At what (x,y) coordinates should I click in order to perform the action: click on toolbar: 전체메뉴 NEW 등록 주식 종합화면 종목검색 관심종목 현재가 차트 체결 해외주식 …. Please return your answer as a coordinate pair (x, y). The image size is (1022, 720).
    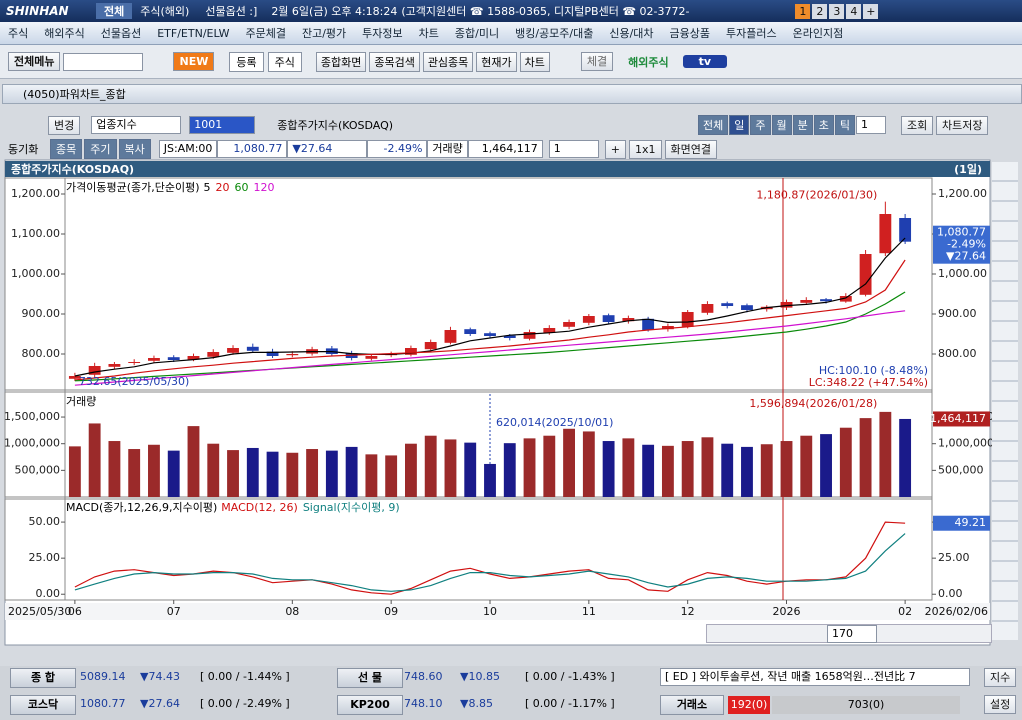
    Looking at the image, I should click on (511, 62).